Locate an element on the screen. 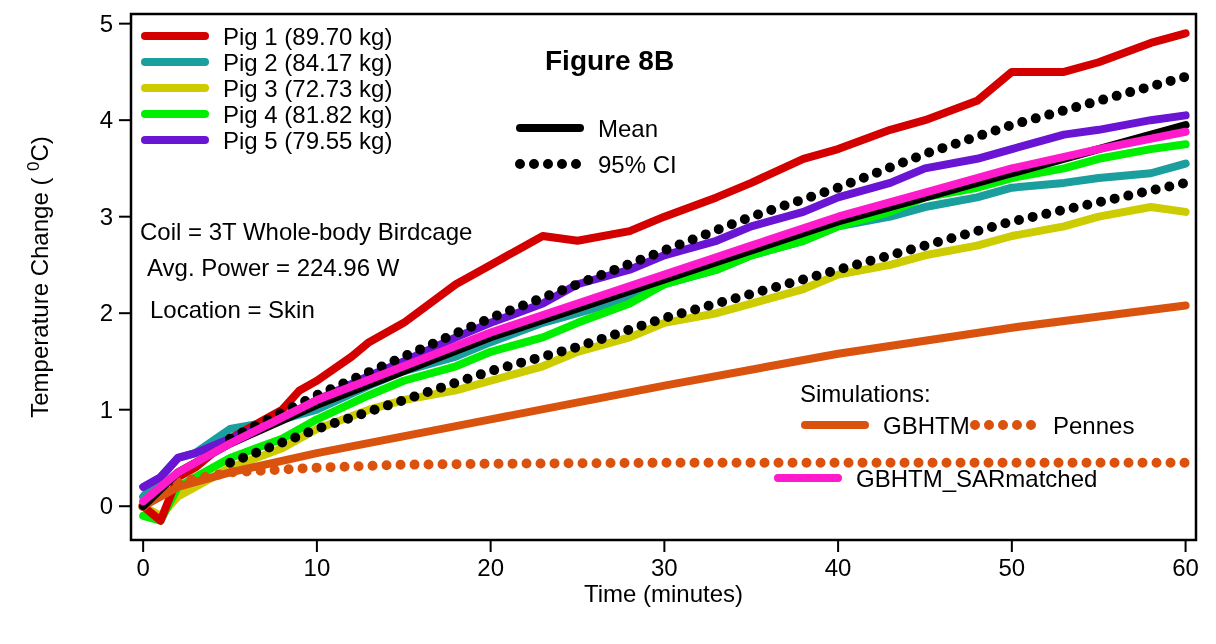 The height and width of the screenshot is (644, 1216). y-tick-label: 2 is located at coordinates (106, 313).